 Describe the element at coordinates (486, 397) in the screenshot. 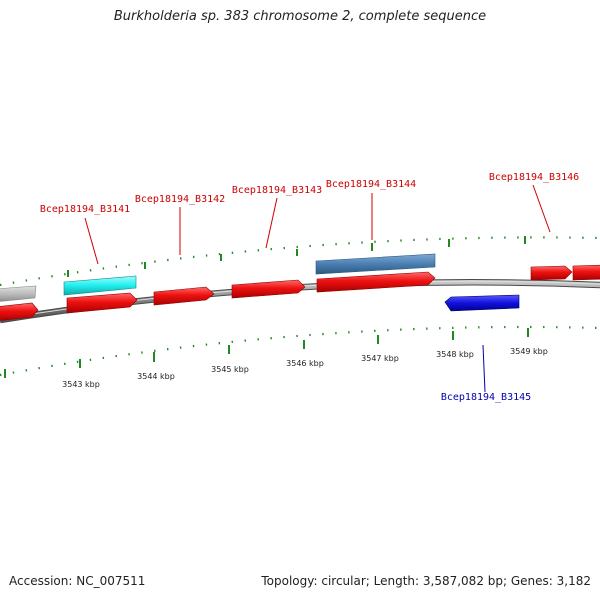

I see `gene-label: Bcep18194_B3145` at that location.